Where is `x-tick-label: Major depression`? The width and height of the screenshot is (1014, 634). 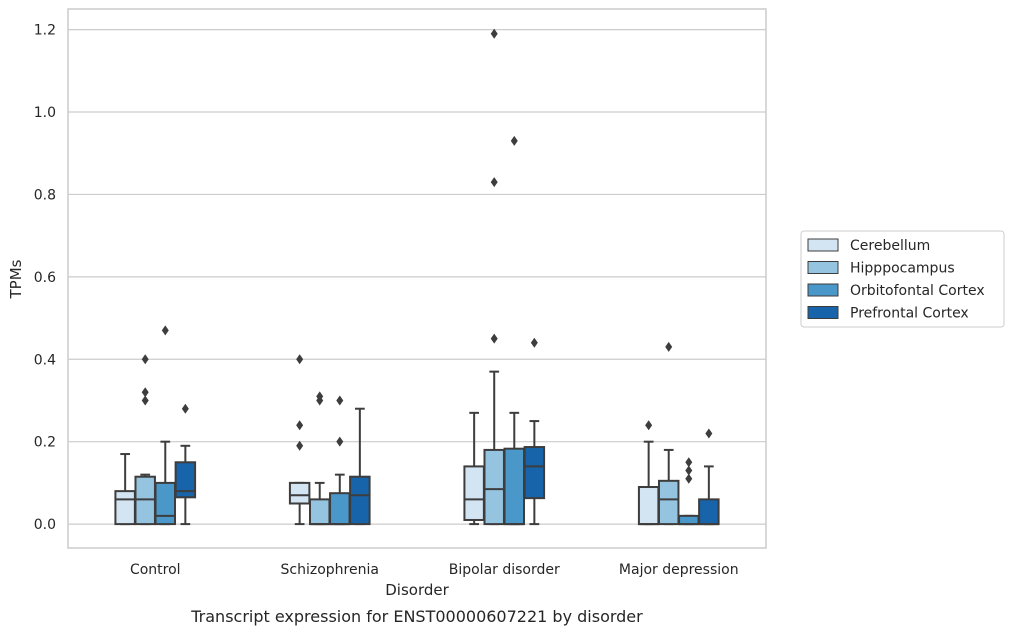
x-tick-label: Major depression is located at coordinates (679, 570).